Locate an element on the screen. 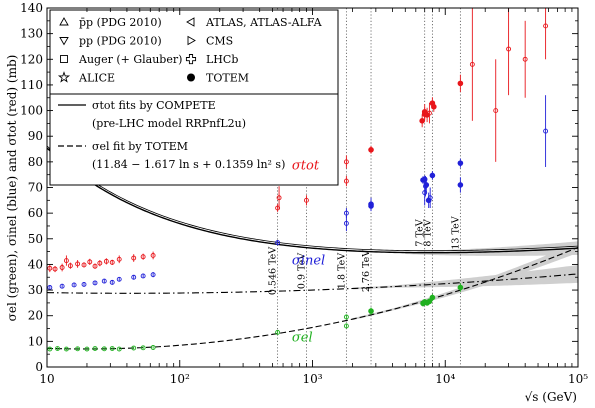 Image resolution: width=595 pixels, height=408 pixels. fit-uncertainty-bands is located at coordinates (465, 281).